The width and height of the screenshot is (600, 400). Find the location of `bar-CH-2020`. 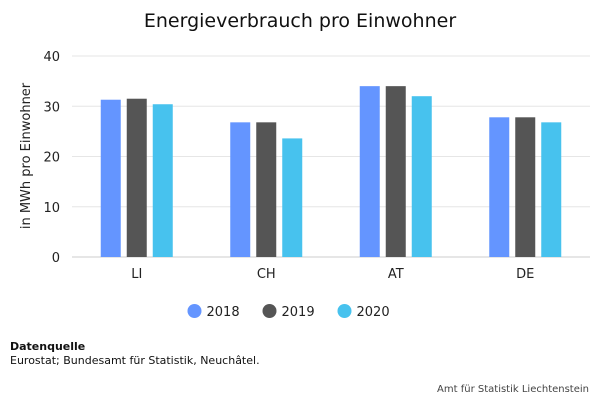

bar-CH-2020 is located at coordinates (292, 197).